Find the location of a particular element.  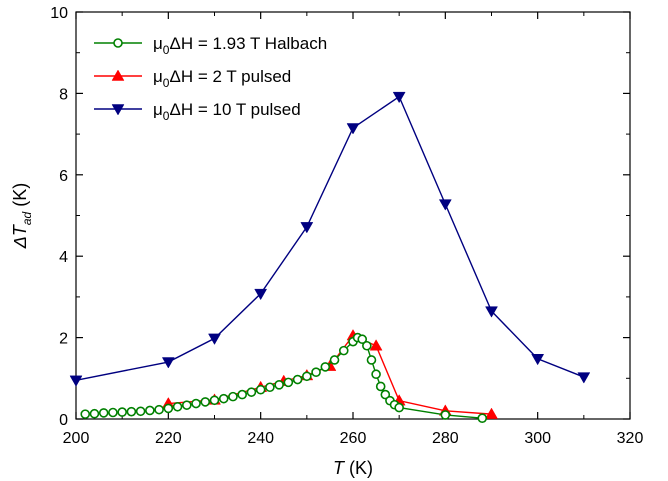

x-axis-label: T (K) is located at coordinates (353, 468).